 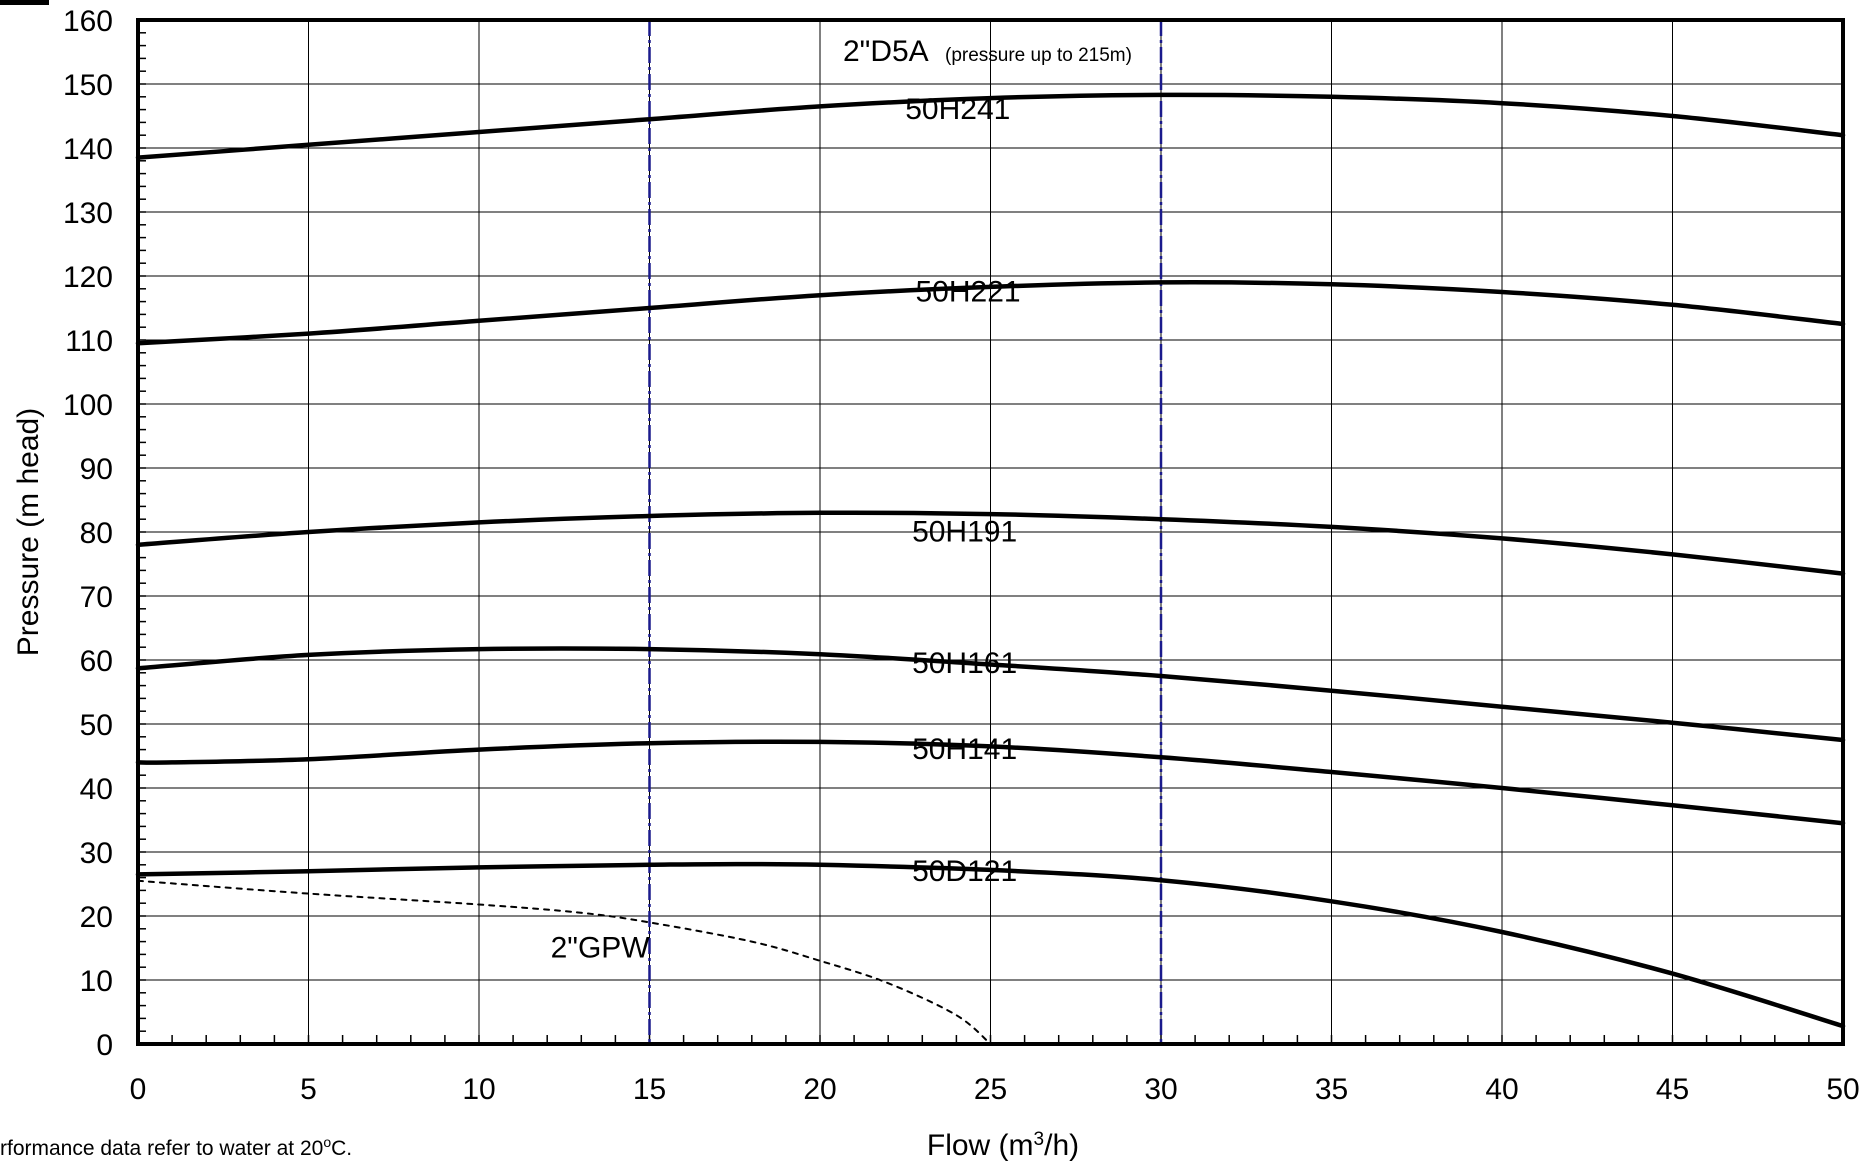 I want to click on x-tick-label: 0, so click(x=138, y=1089).